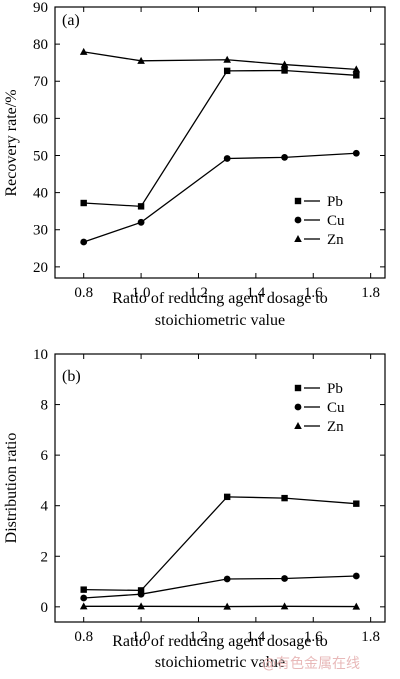 The height and width of the screenshot is (679, 400). I want to click on panel-b-series-pb-line, so click(220, 544).